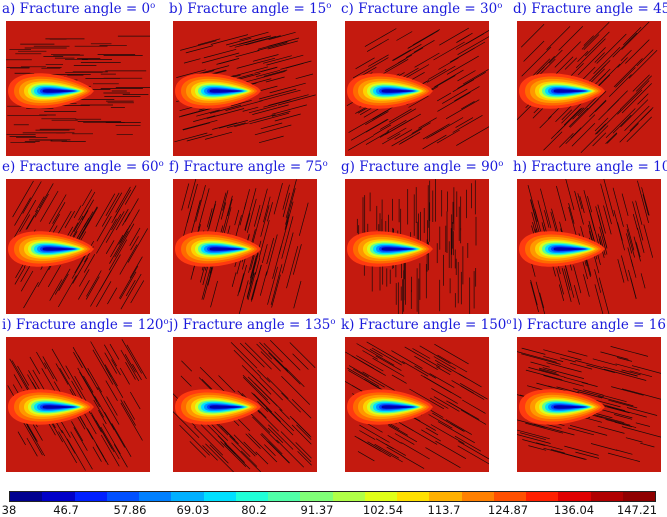 Image resolution: width=667 pixels, height=517 pixels. What do you see at coordinates (637, 510) in the screenshot?
I see `colorbar-tick-label: 147.21` at bounding box center [637, 510].